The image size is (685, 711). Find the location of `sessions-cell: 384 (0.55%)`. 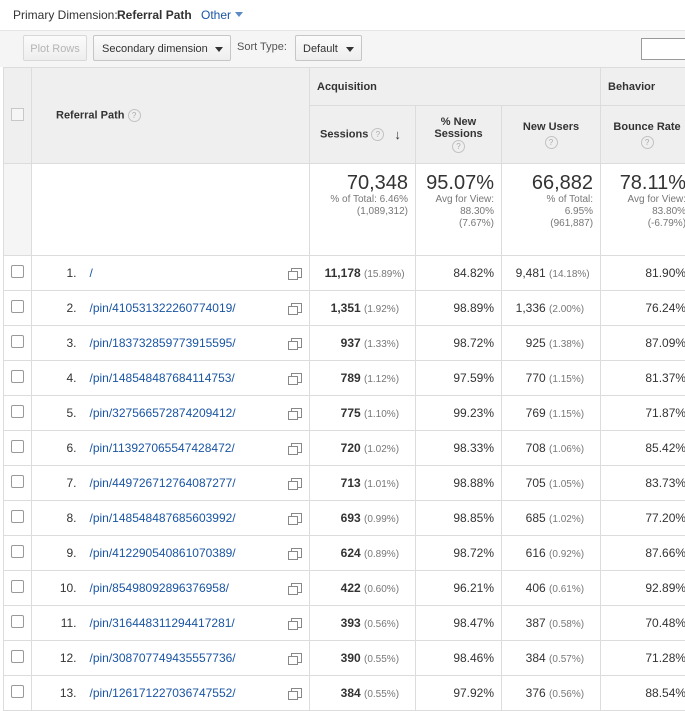

sessions-cell: 384 (0.55%) is located at coordinates (363, 693).